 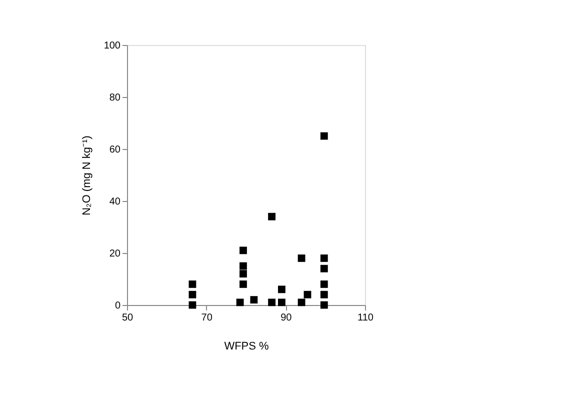 I want to click on x-tick-label: 110, so click(x=366, y=318).